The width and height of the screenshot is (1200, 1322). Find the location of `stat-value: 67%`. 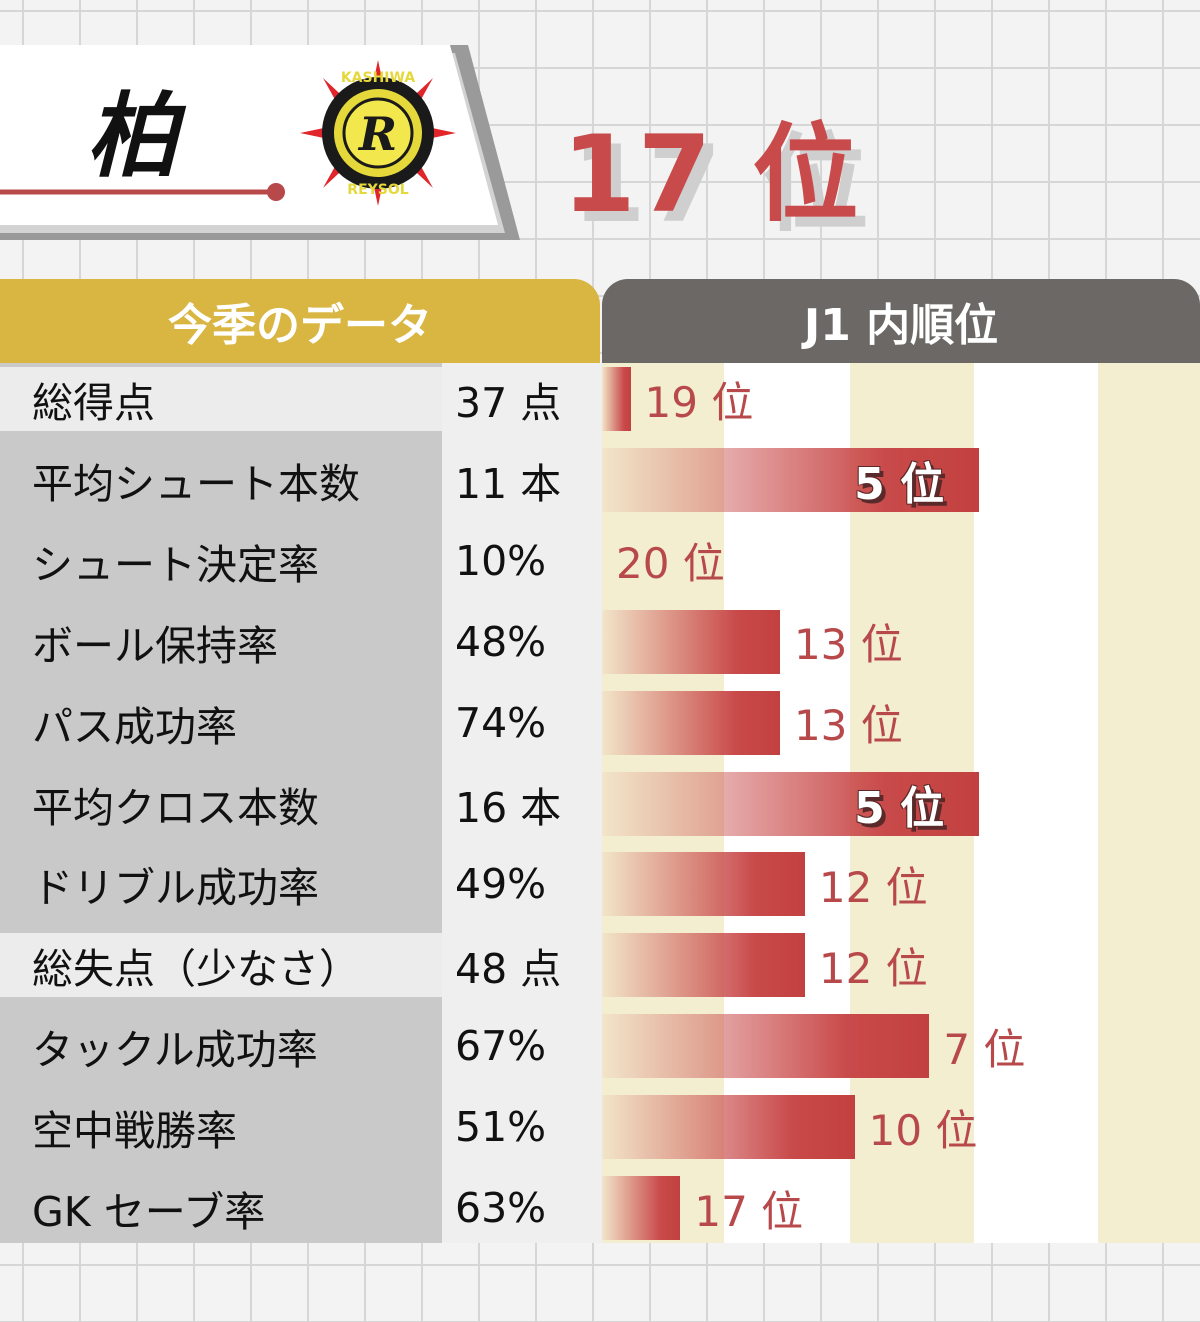

stat-value: 67% is located at coordinates (501, 1046).